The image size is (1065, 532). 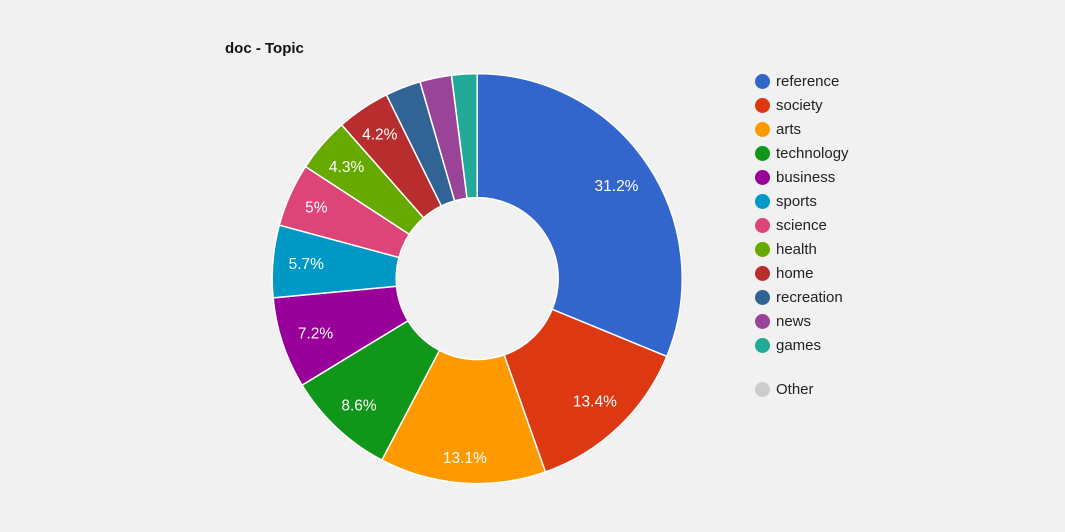 What do you see at coordinates (595, 402) in the screenshot?
I see `svg-text: 13.4%` at bounding box center [595, 402].